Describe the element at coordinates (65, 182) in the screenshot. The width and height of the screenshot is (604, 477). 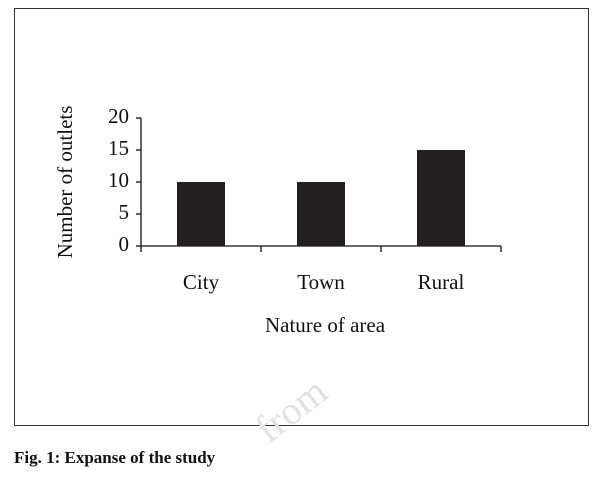
I see `y-axis-label: Number of outlets` at that location.